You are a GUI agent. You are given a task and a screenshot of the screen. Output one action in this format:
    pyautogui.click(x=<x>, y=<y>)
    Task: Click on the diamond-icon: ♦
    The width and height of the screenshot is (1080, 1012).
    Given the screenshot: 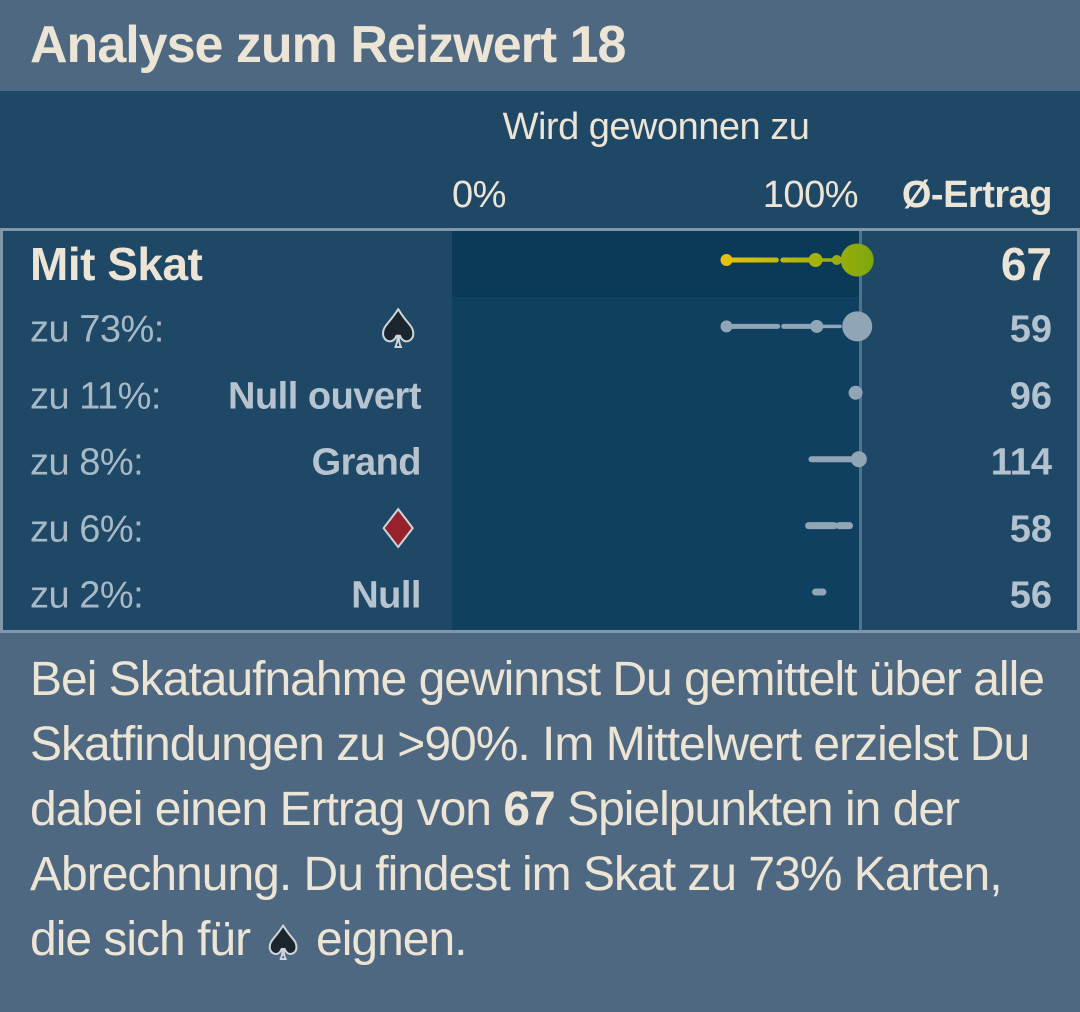 What is the action you would take?
    pyautogui.click(x=398, y=530)
    